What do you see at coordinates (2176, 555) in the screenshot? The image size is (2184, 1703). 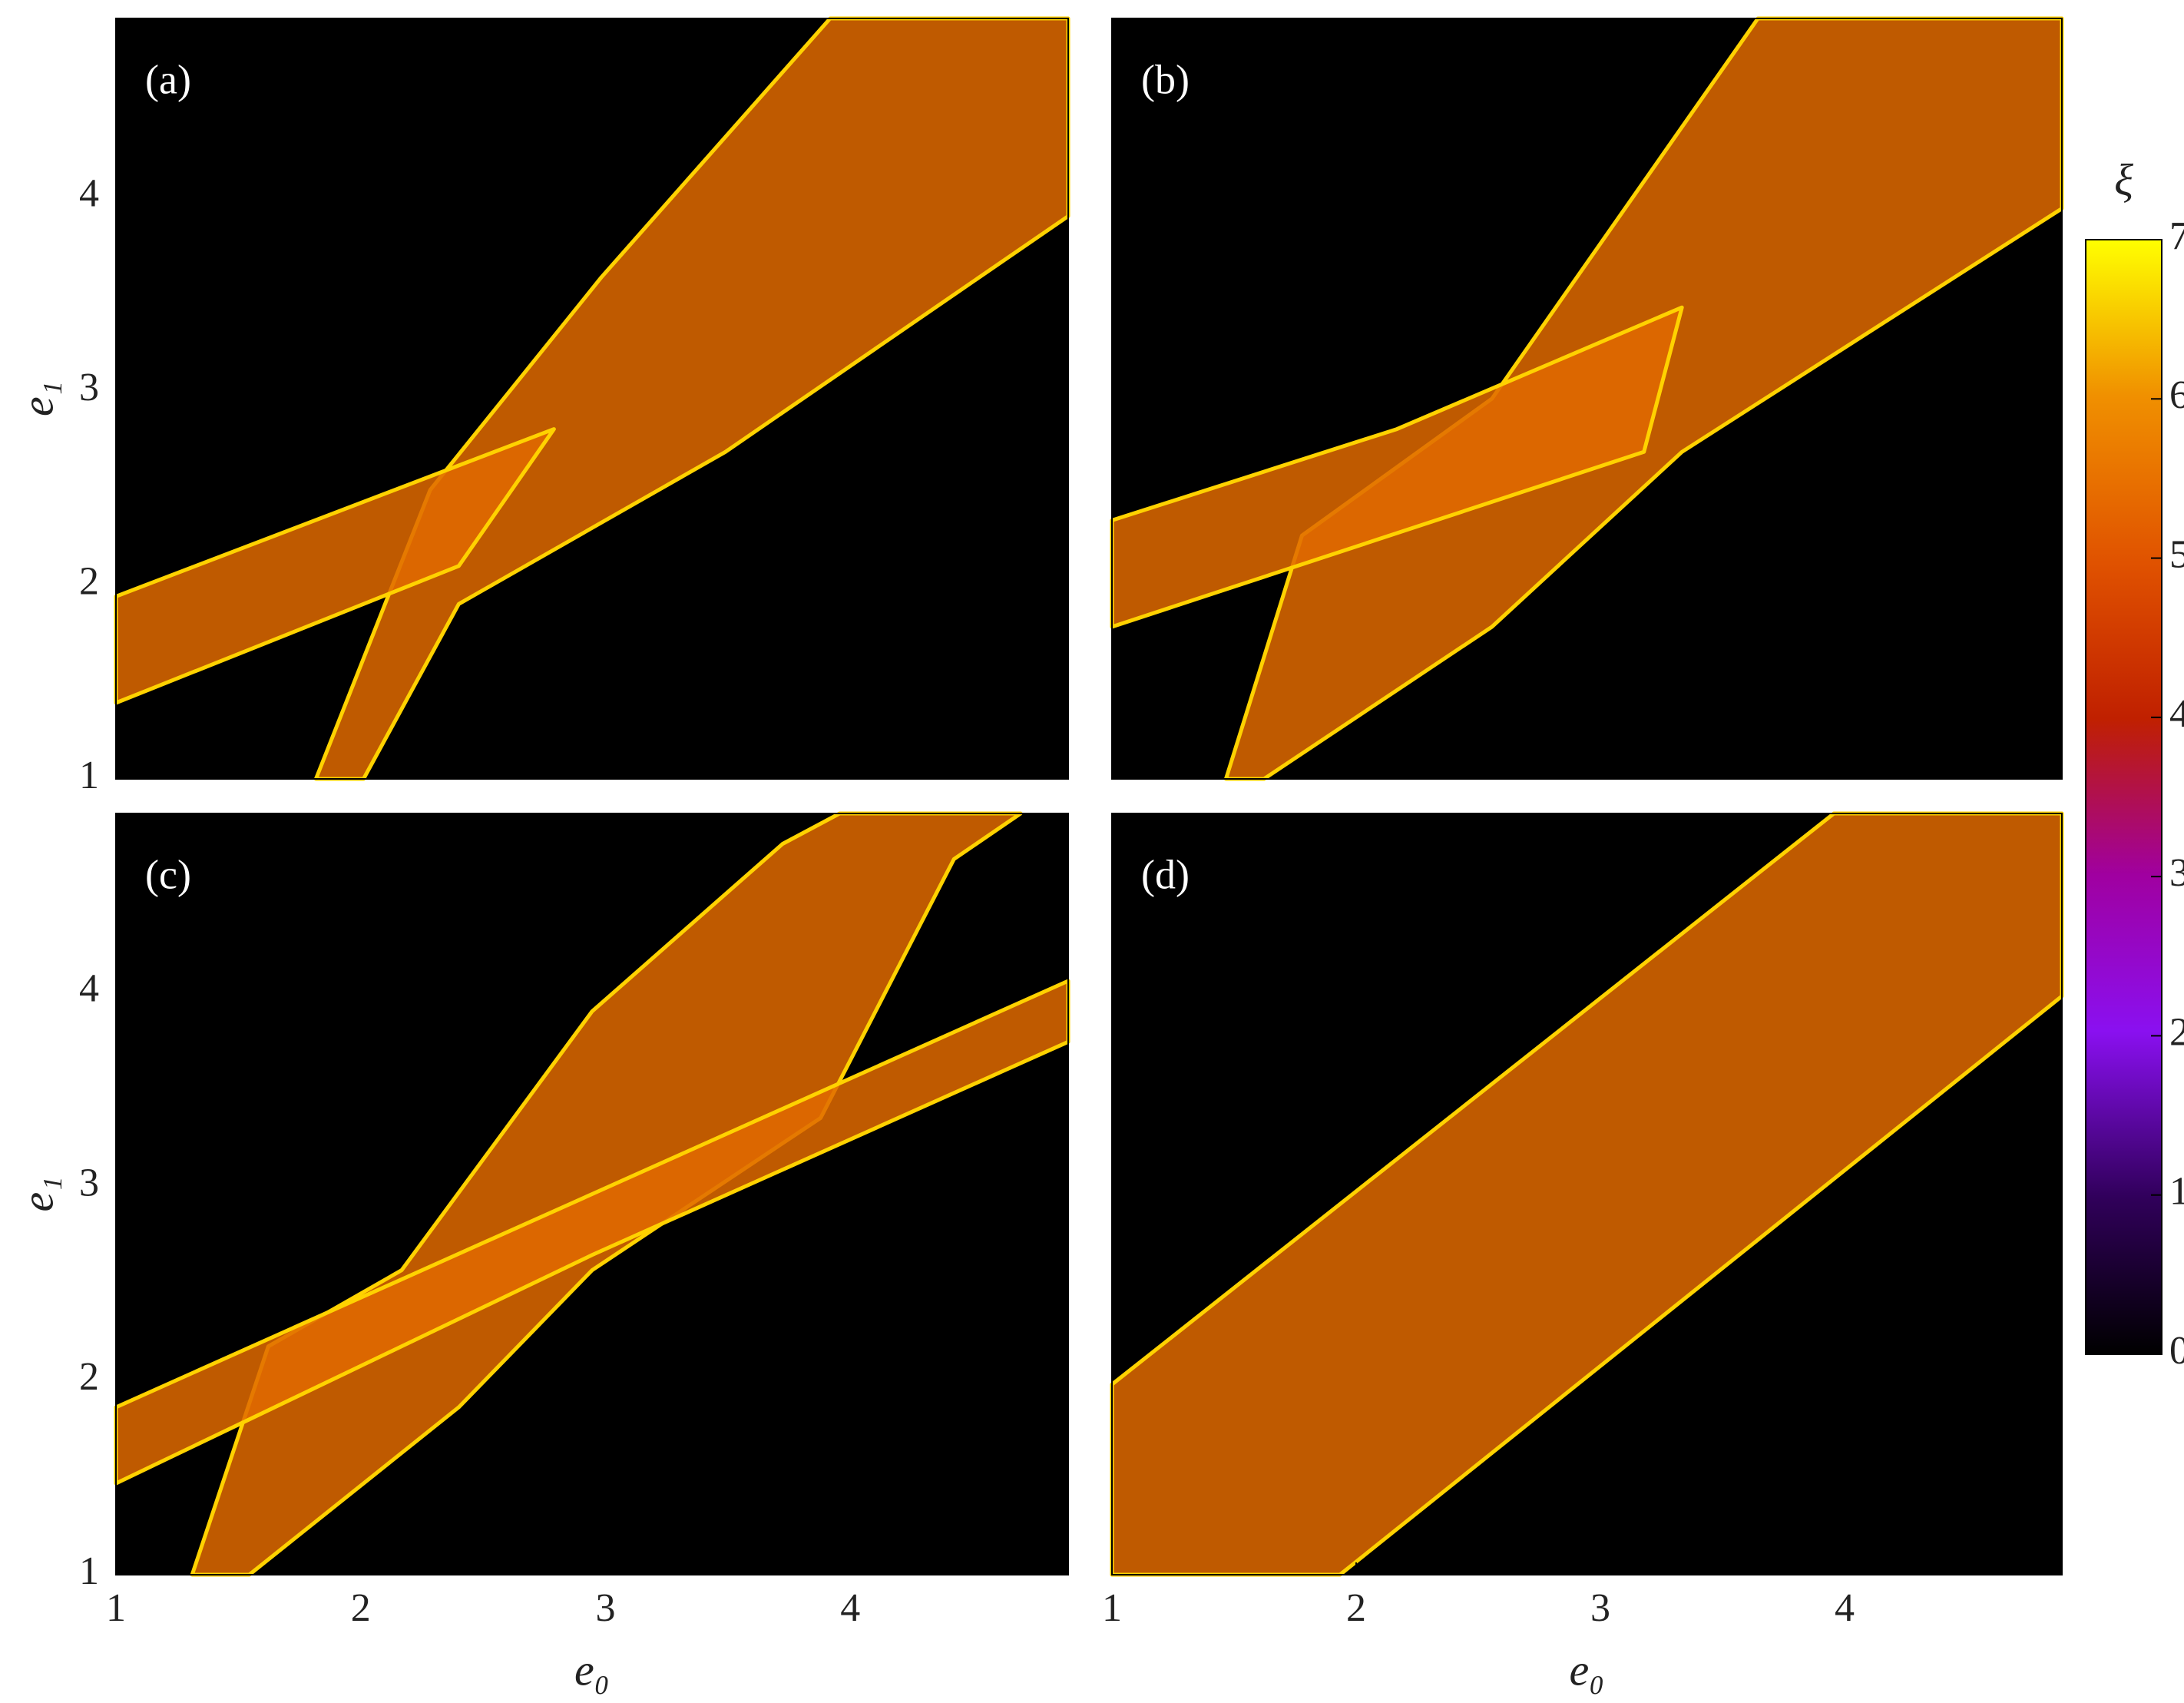 I see `colorbar-tick-label: 5` at bounding box center [2176, 555].